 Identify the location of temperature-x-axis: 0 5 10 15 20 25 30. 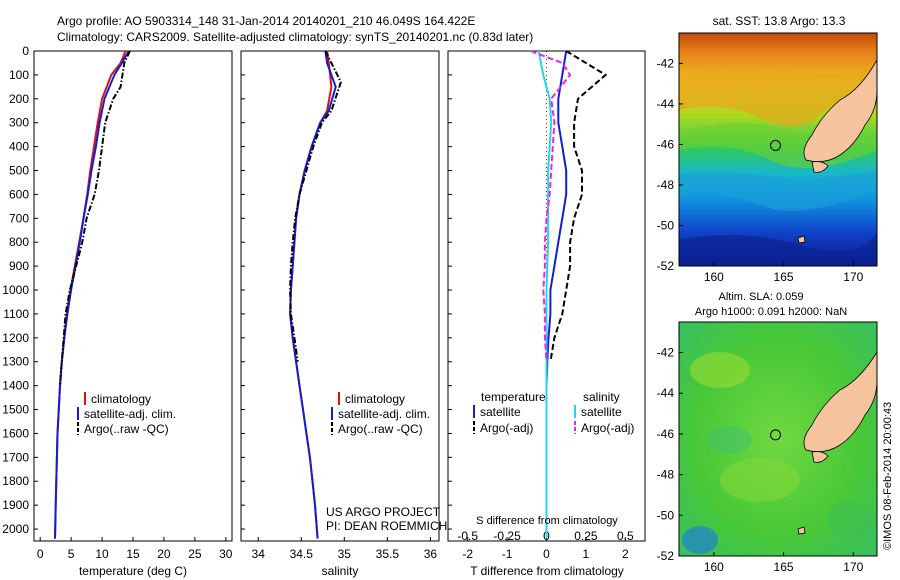
(135, 549).